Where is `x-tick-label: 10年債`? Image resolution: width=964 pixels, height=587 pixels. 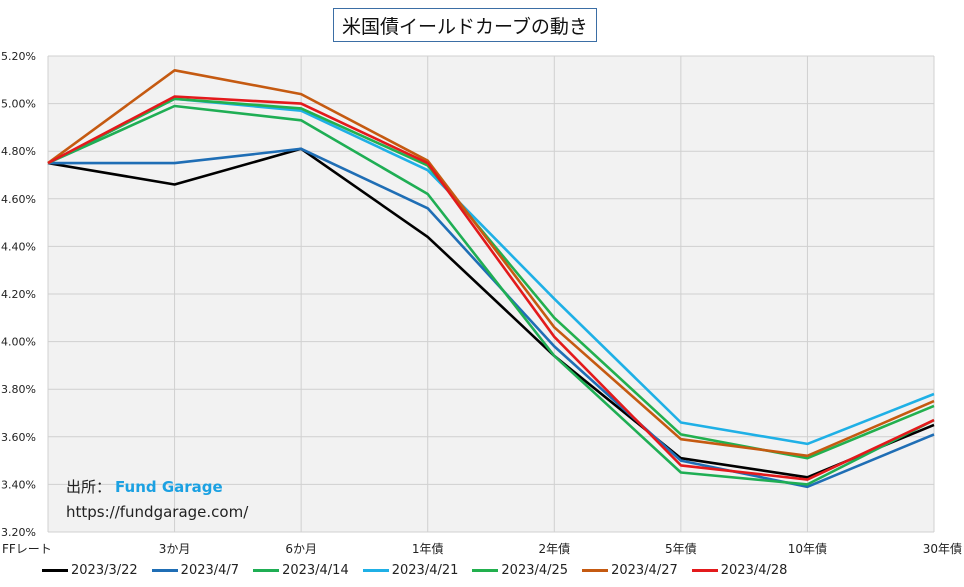
x-tick-label: 10年債 is located at coordinates (807, 548).